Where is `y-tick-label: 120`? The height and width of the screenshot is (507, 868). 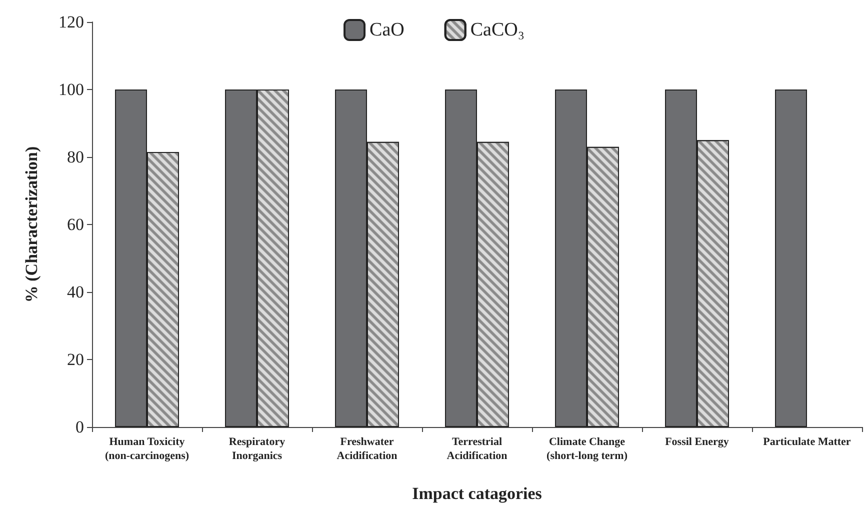 y-tick-label: 120 is located at coordinates (71, 22).